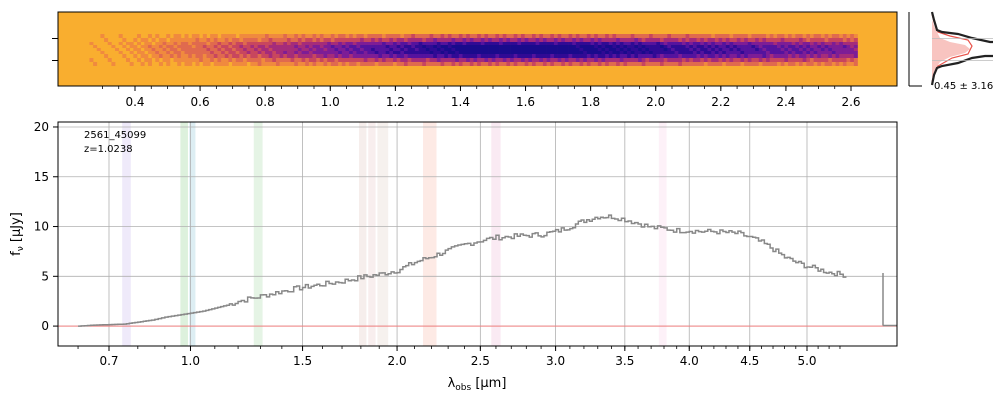 The height and width of the screenshot is (400, 1000). What do you see at coordinates (473, 50) in the screenshot?
I see `spectrum-2d-trace` at bounding box center [473, 50].